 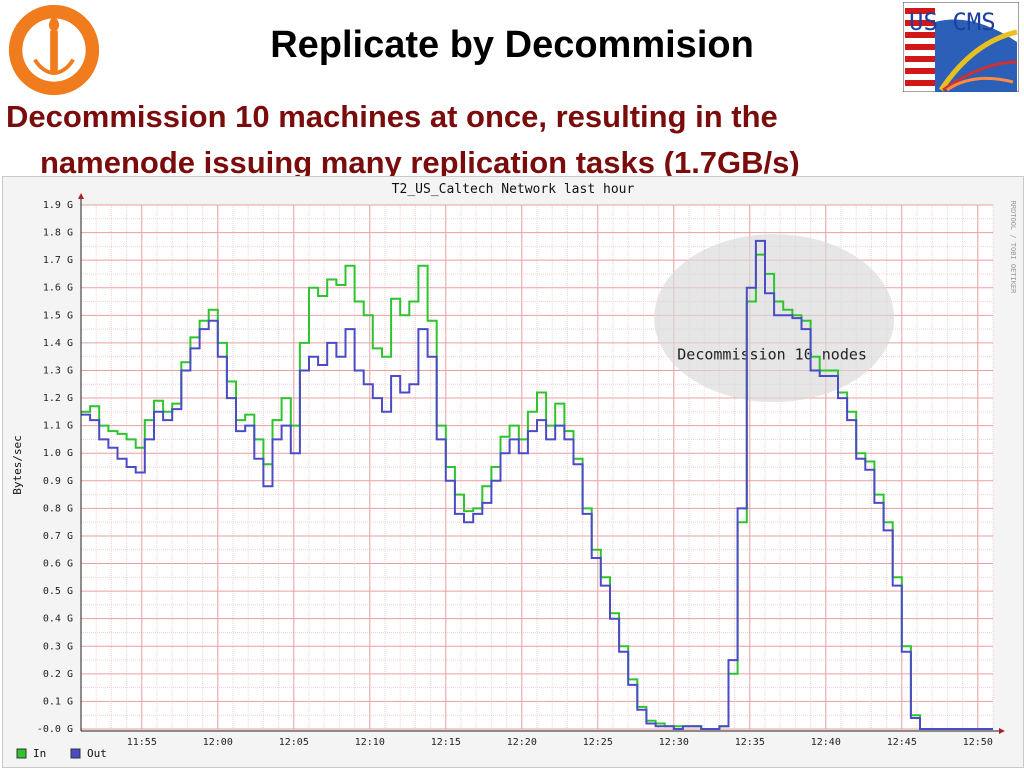 What do you see at coordinates (598, 742) in the screenshot?
I see `x-tick-label: 12:25` at bounding box center [598, 742].